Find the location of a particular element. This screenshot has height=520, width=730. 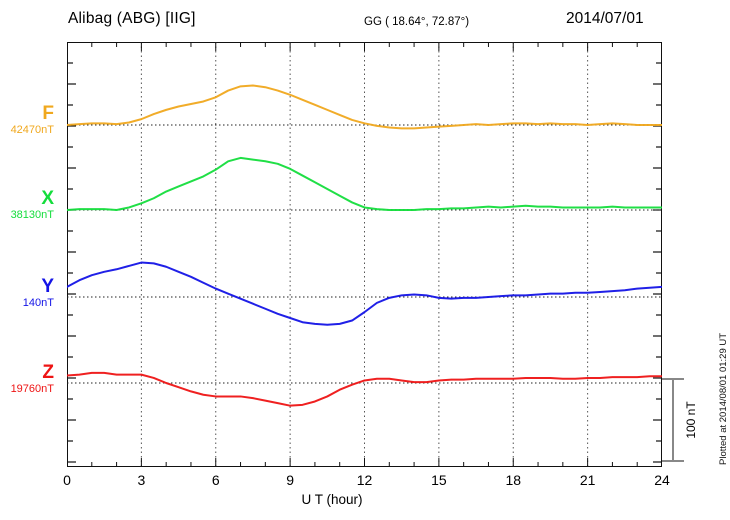

component-name-x: X is located at coordinates (47, 198).